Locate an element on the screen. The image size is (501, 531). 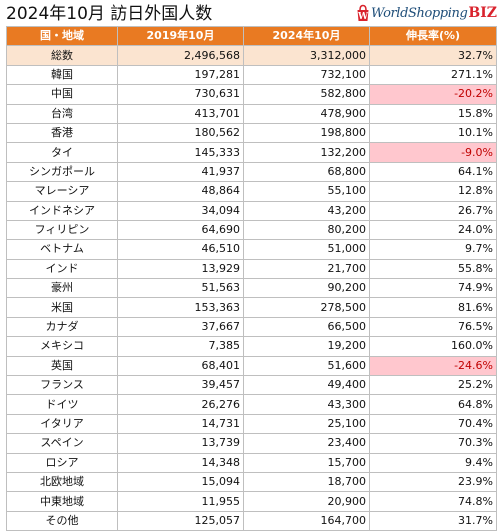
table-row: 北欧地域 15,094 18,700 23.9% is located at coordinates (251, 482).